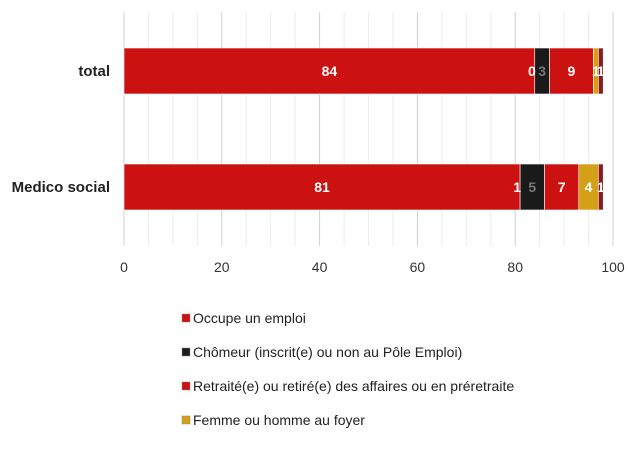 This screenshot has height=456, width=628. I want to click on x-tick-label: 80, so click(515, 267).